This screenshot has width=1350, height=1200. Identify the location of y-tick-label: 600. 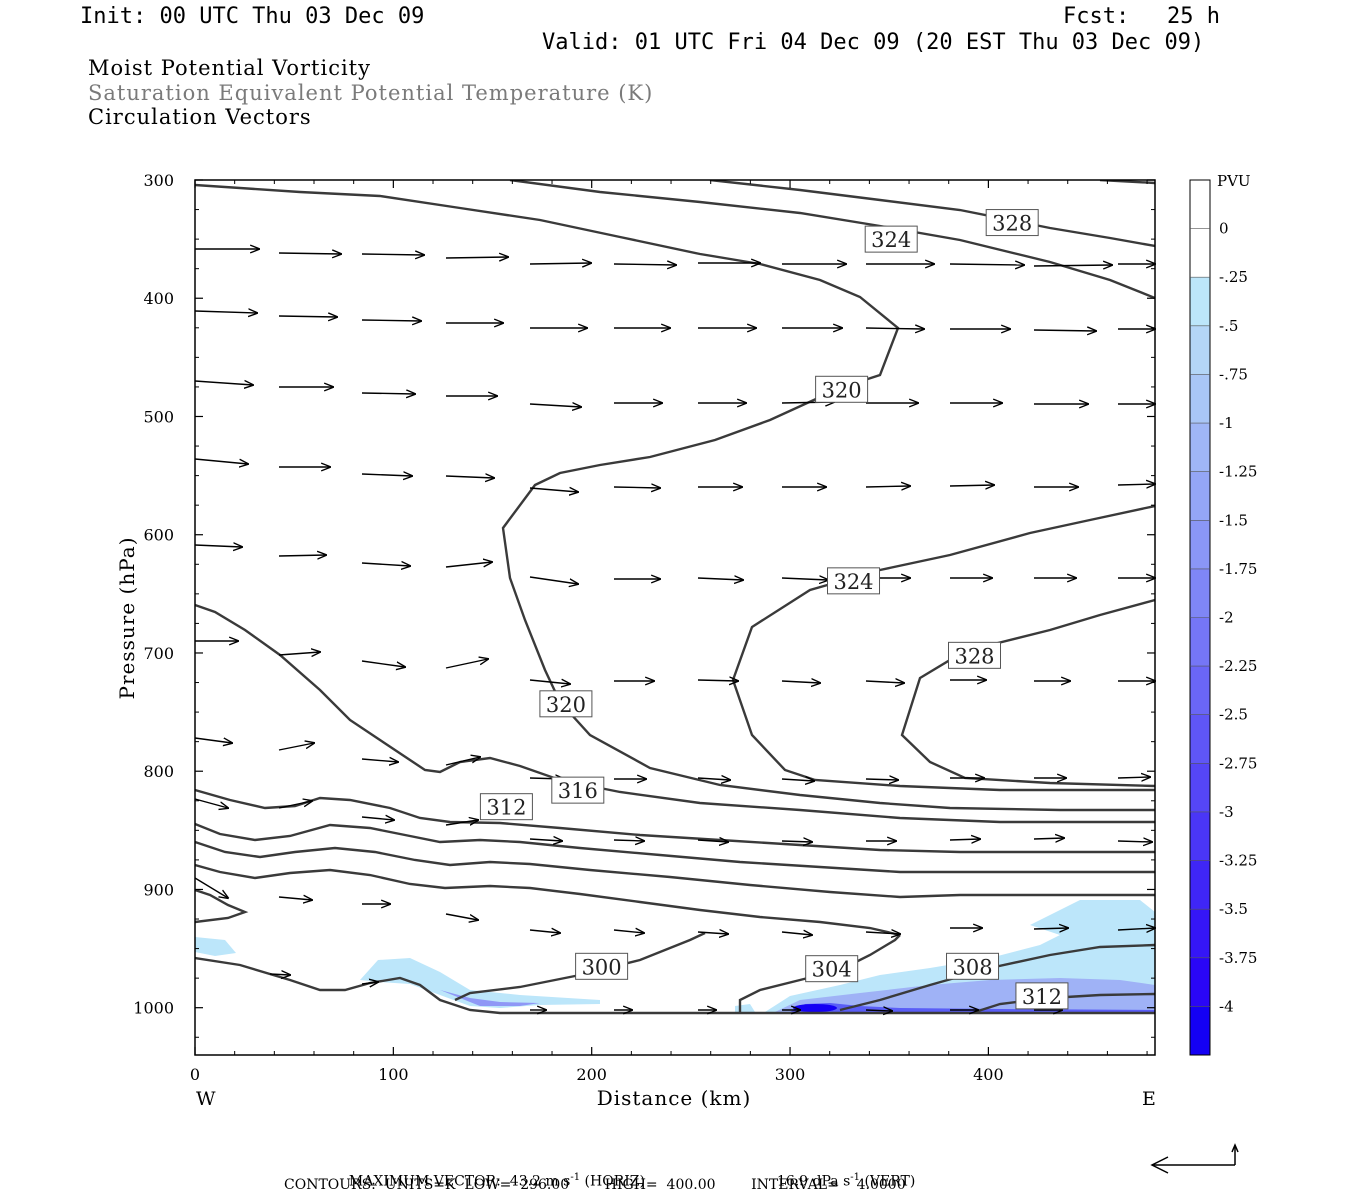
(158, 535).